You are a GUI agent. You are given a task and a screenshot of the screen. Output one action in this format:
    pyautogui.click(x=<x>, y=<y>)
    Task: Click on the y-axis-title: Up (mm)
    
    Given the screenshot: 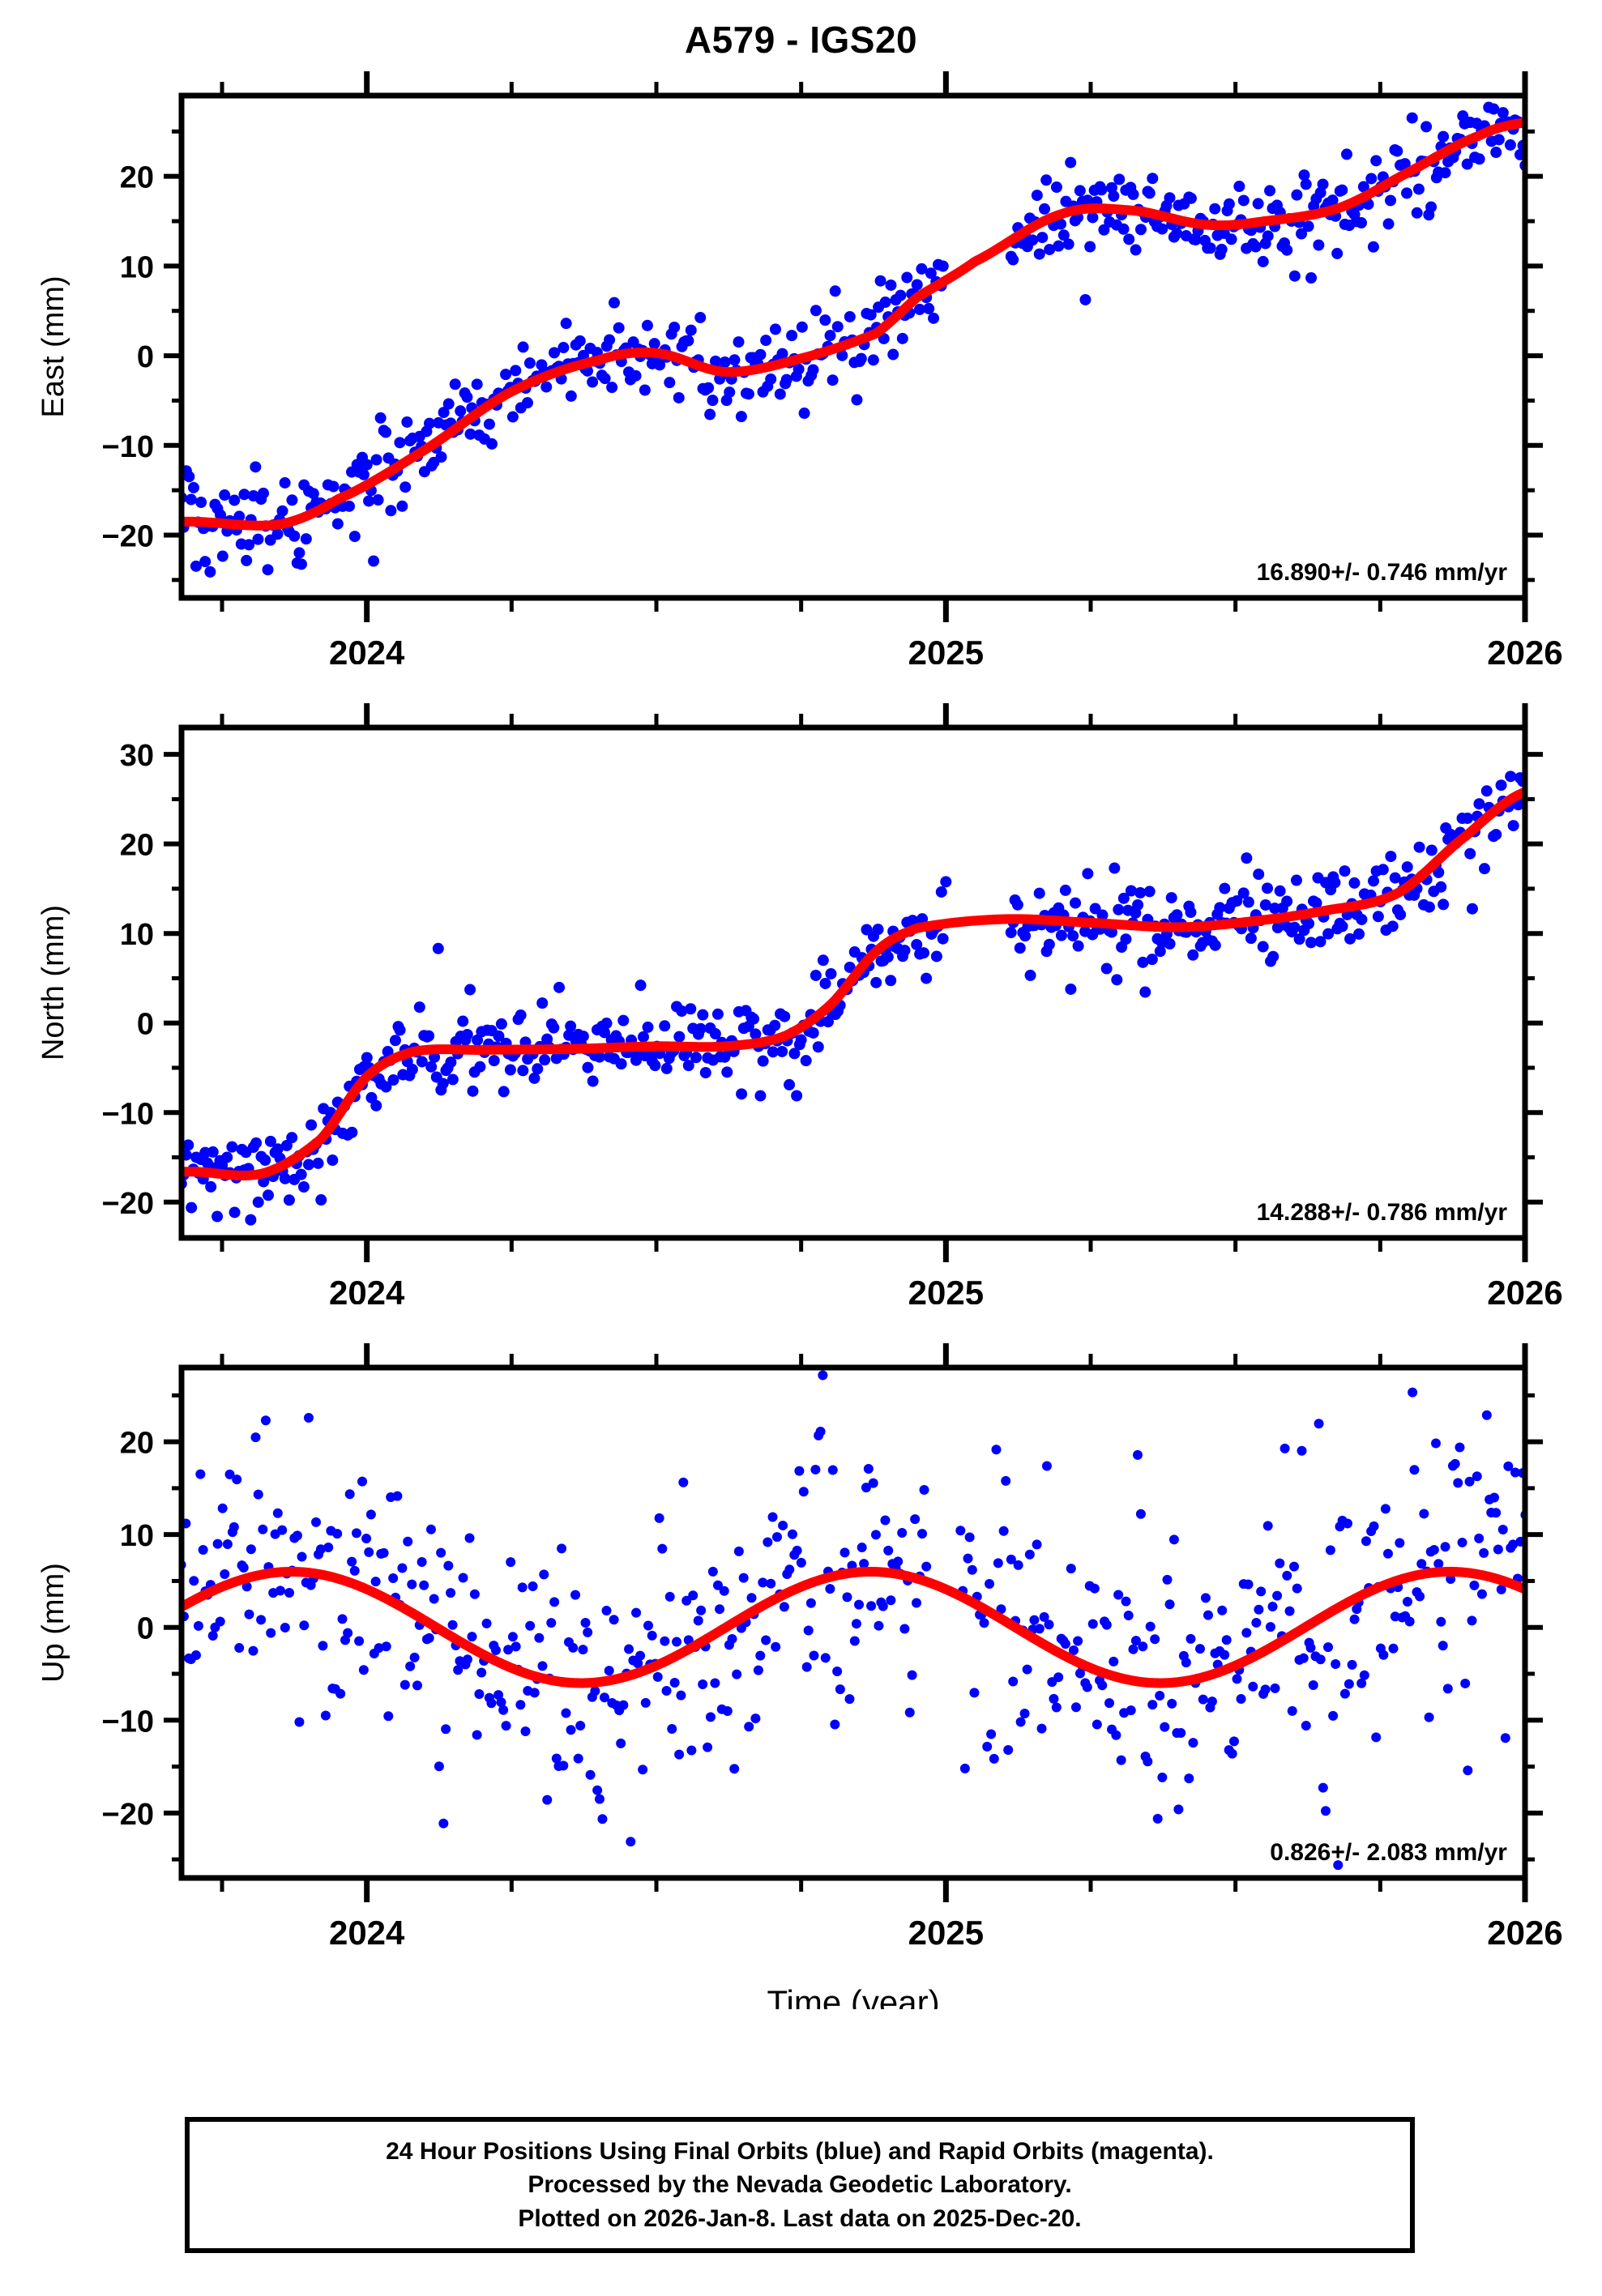 What is the action you would take?
    pyautogui.click(x=53, y=1623)
    